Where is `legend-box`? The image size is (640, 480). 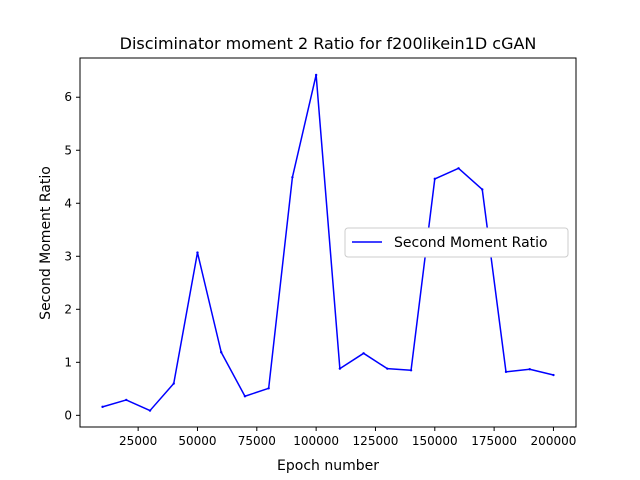 legend-box is located at coordinates (456, 242).